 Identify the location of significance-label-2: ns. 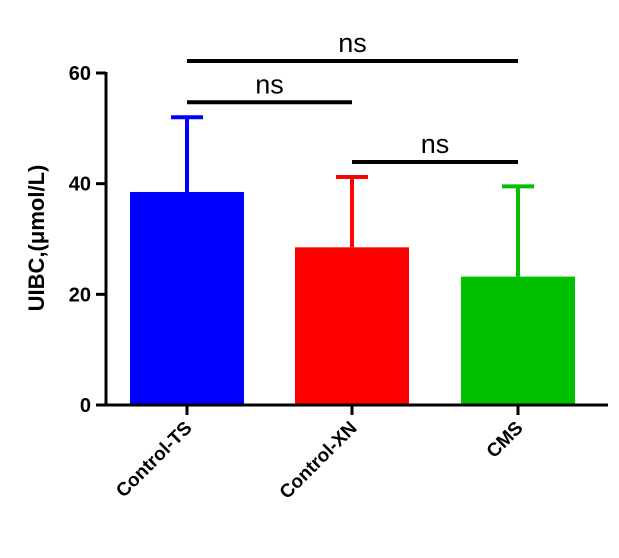
(352, 43).